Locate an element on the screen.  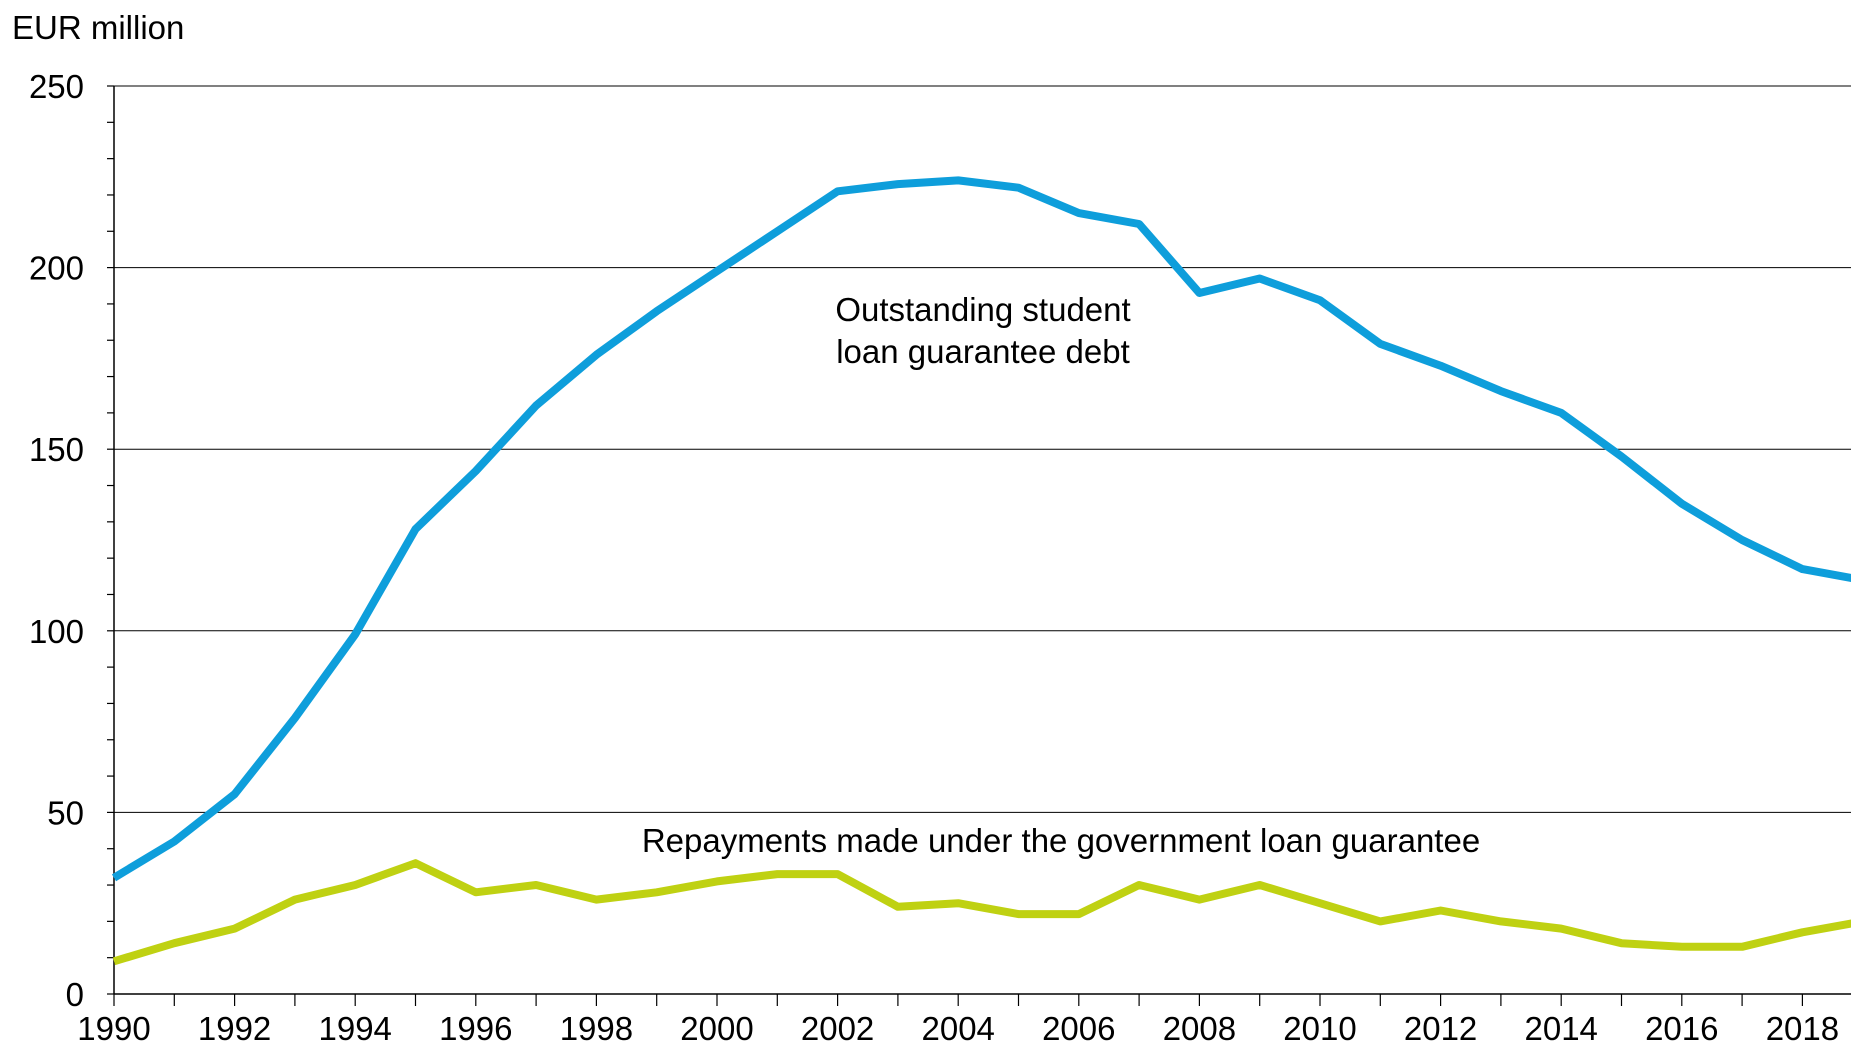
y-axis-label: EUR million is located at coordinates (98, 27).